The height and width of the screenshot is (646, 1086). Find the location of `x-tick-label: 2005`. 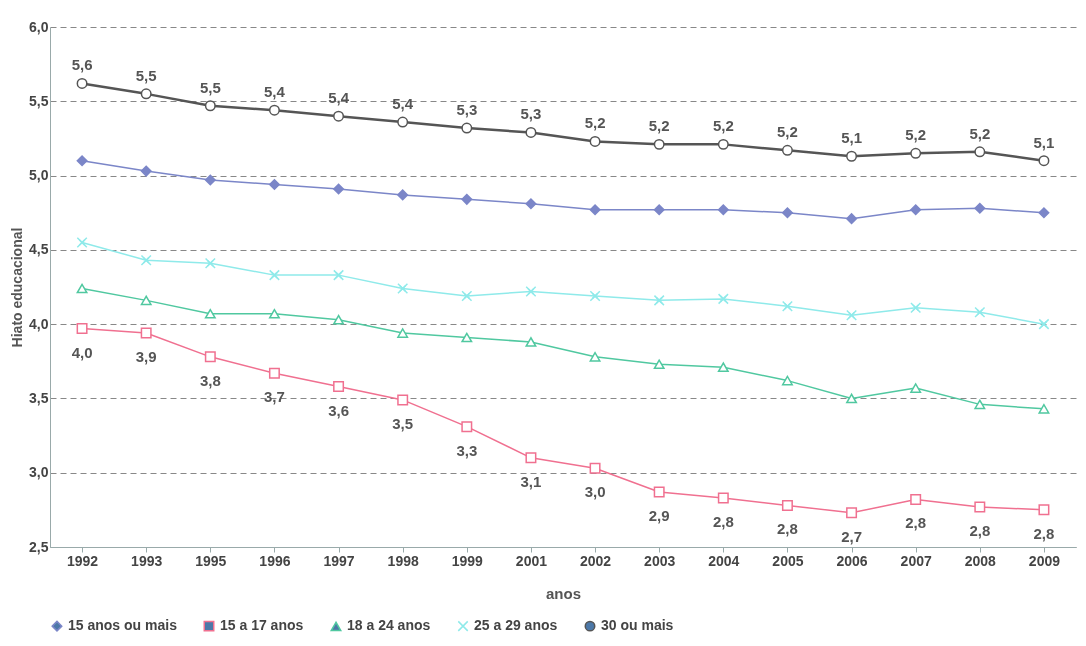

x-tick-label: 2005 is located at coordinates (788, 560).